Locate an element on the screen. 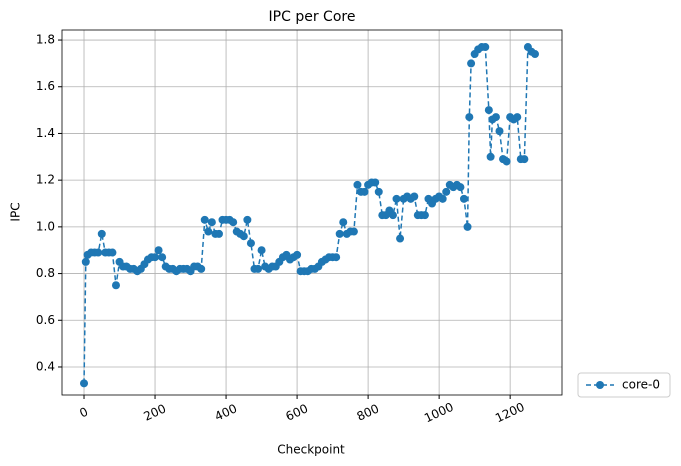 The width and height of the screenshot is (681, 466). x-tick-label: 1200 is located at coordinates (510, 413).